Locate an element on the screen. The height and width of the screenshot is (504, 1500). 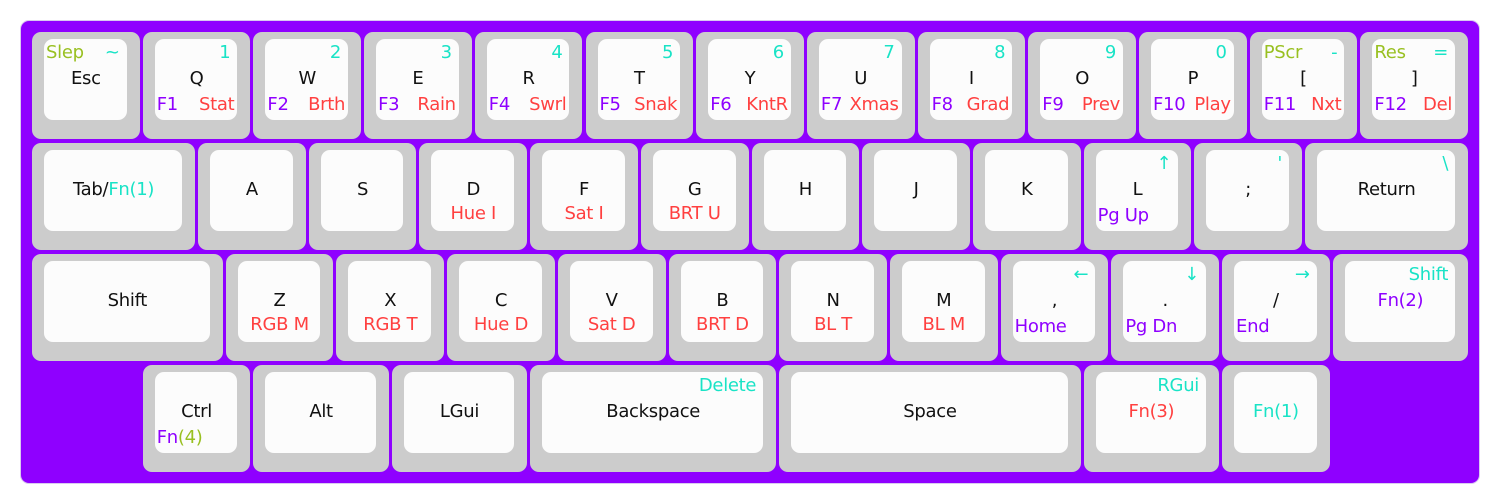
key-legend-c: Esc is located at coordinates (86, 79).